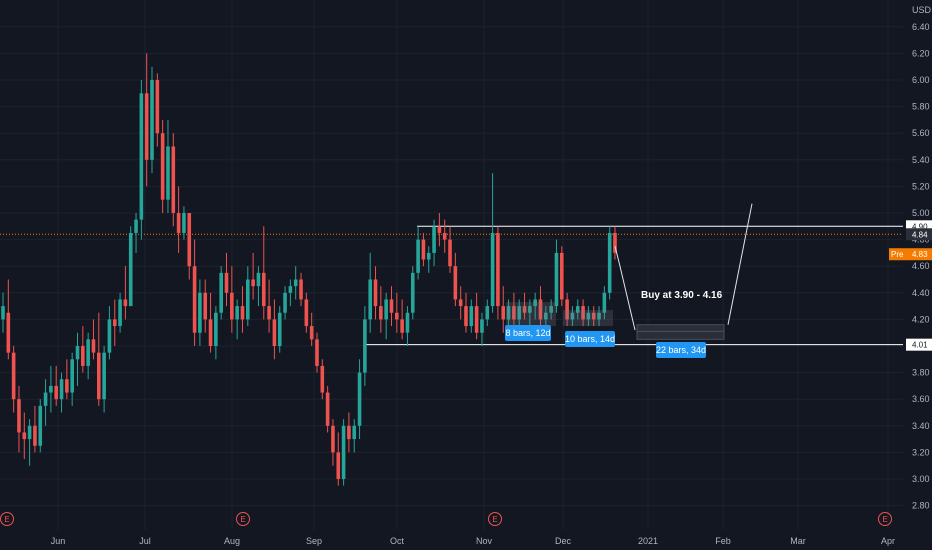 This screenshot has height=550, width=932. Describe the element at coordinates (920, 345) in the screenshot. I see `price-tag-text: 4.01` at that location.